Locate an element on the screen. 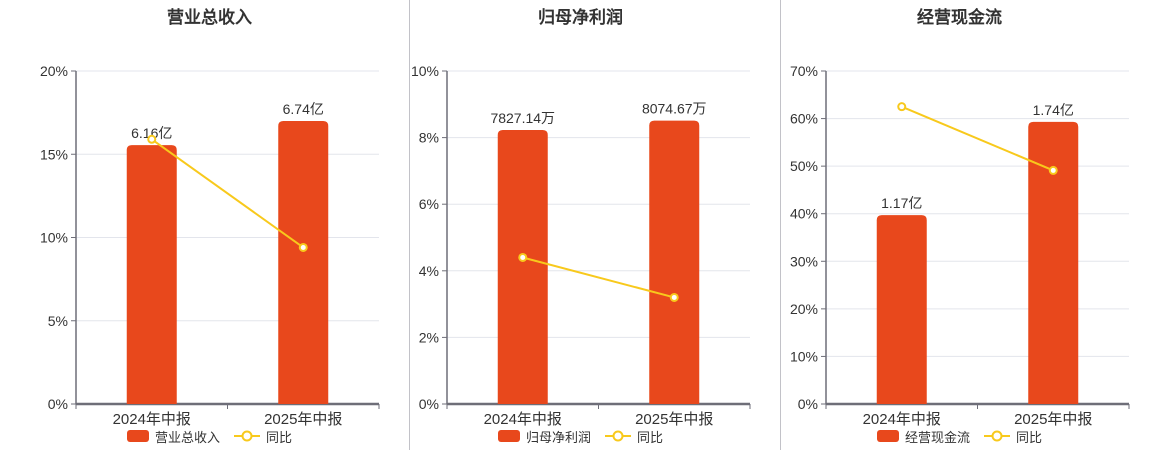  bar-value-label: 6.74亿 is located at coordinates (303, 109).